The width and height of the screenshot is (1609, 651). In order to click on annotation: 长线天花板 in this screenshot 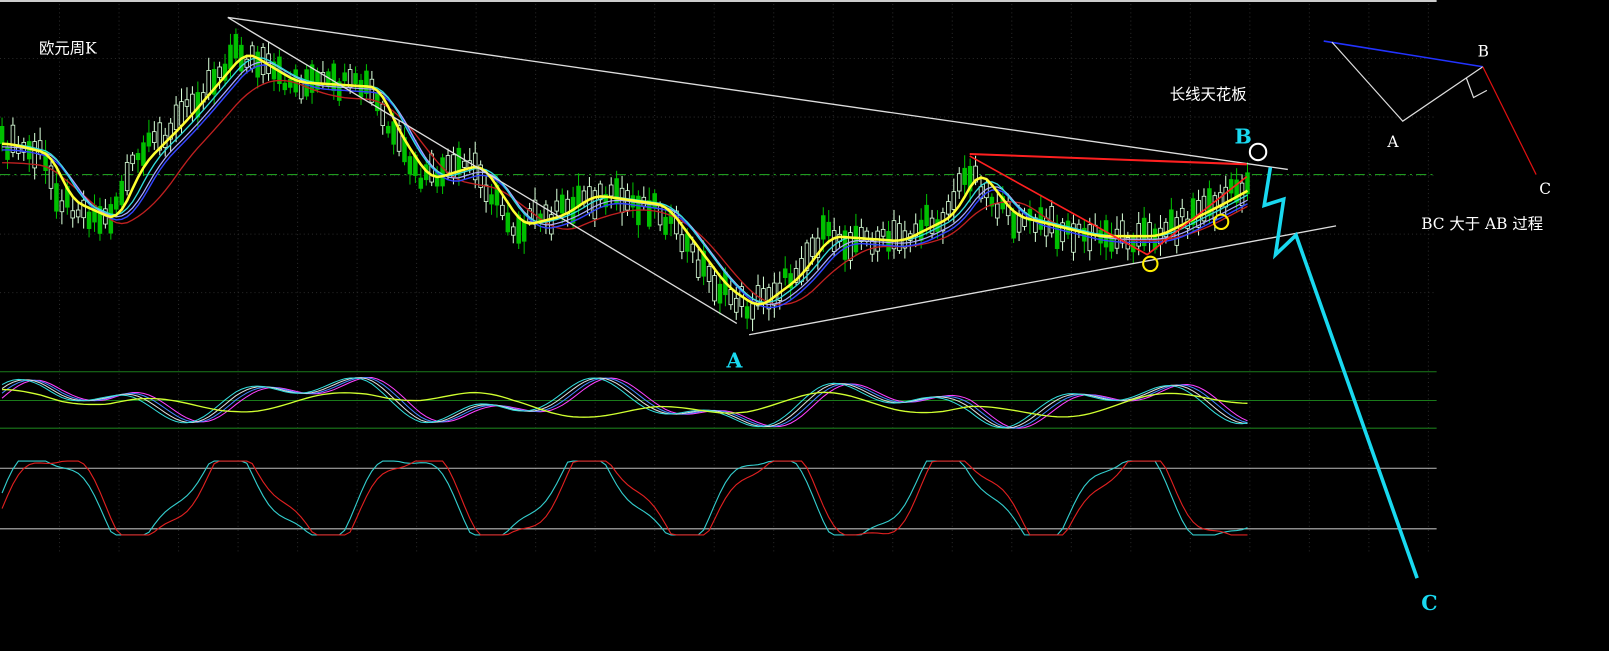, I will do `click(1208, 95)`.